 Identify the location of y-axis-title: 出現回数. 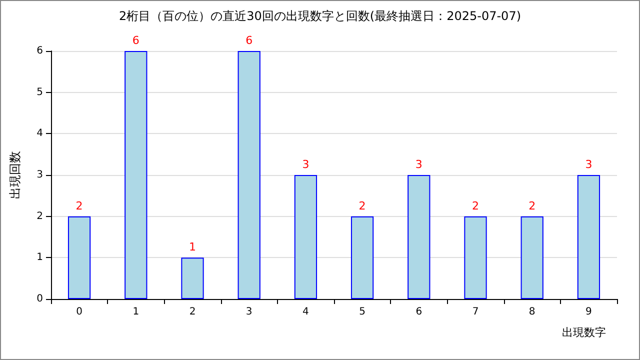
(15, 175).